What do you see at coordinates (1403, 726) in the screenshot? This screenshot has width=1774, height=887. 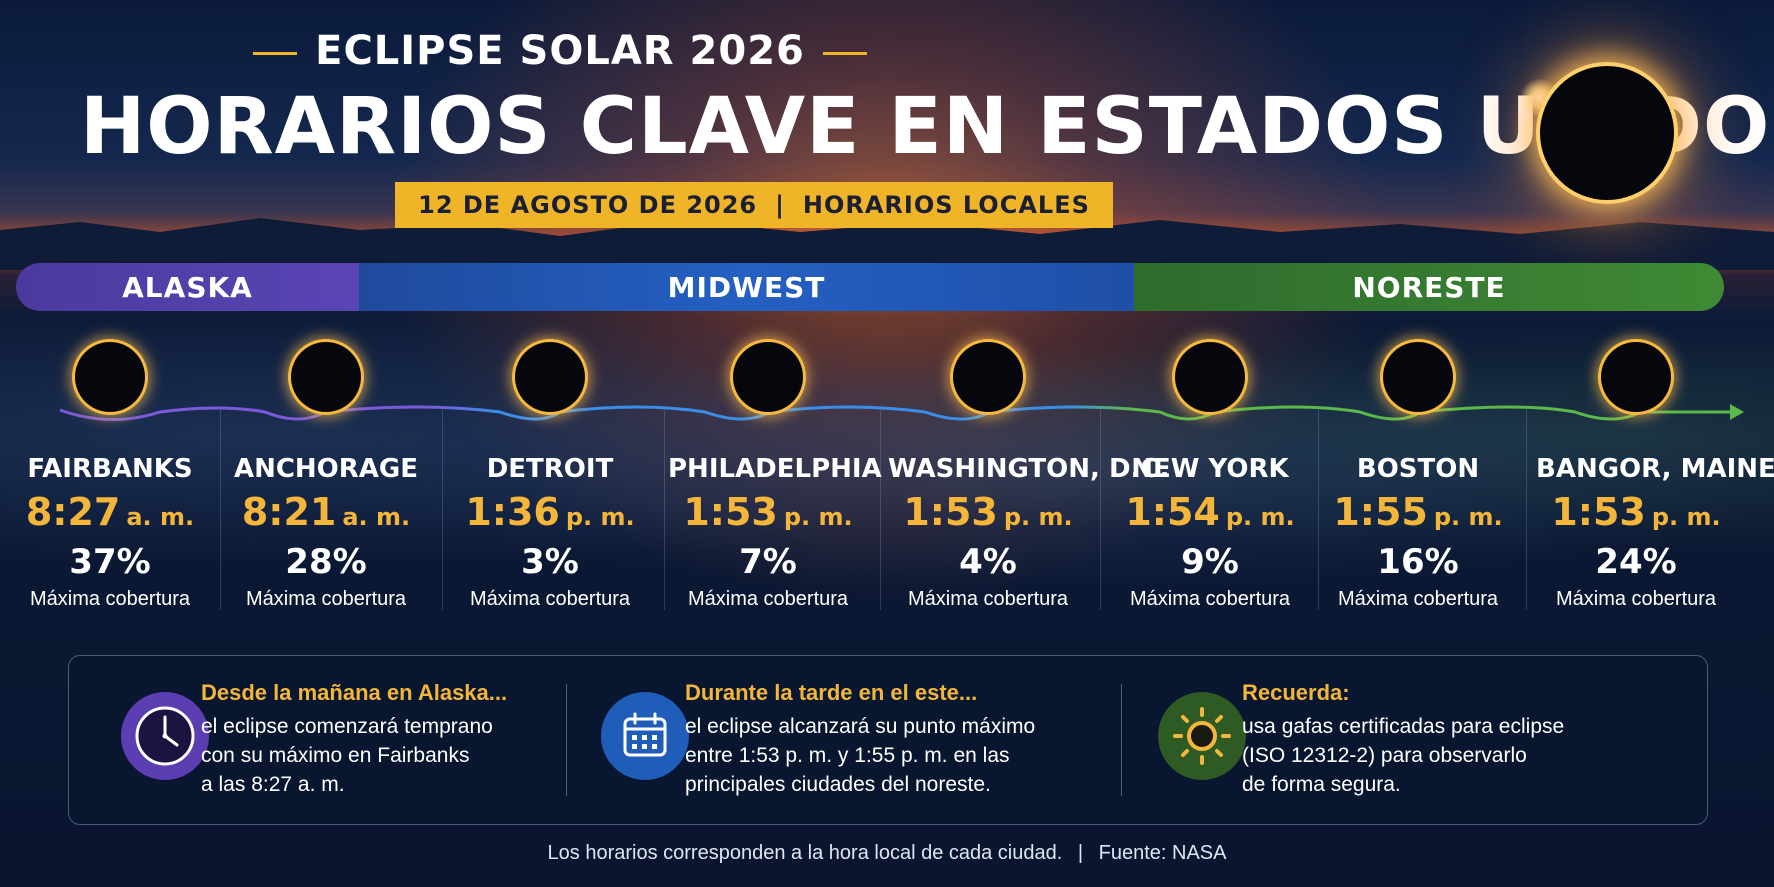 I see `note-line: usa gafas certificadas para eclipse` at bounding box center [1403, 726].